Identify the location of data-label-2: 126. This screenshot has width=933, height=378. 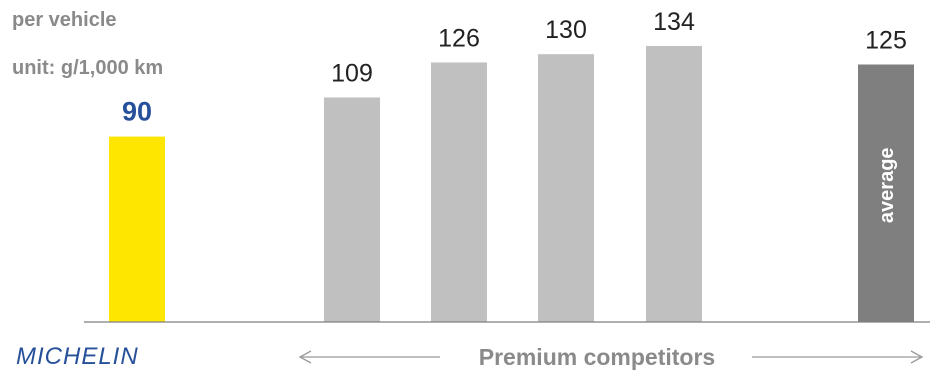
(459, 38).